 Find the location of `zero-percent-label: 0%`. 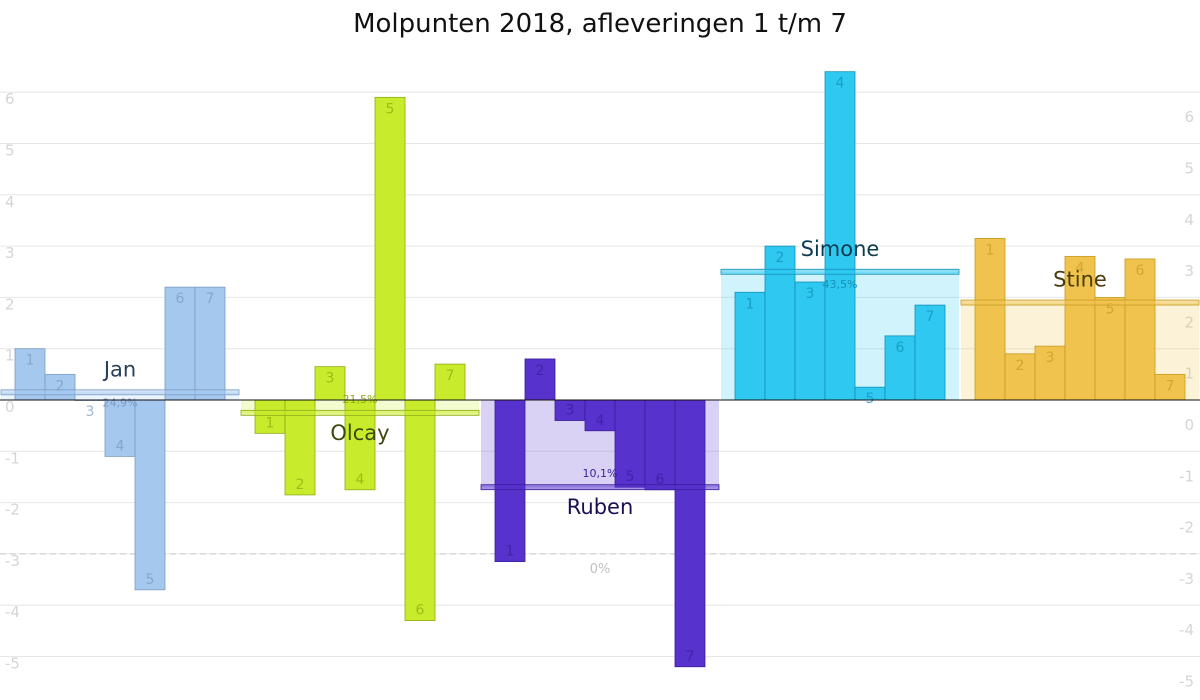

zero-percent-label: 0% is located at coordinates (600, 569).